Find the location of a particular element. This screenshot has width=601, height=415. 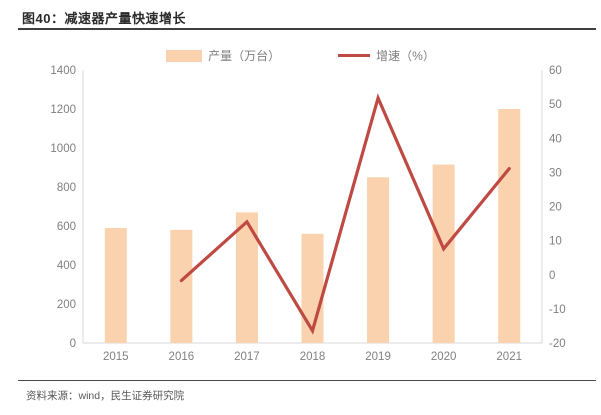

right-axis-tick-label: 30 is located at coordinates (555, 173).